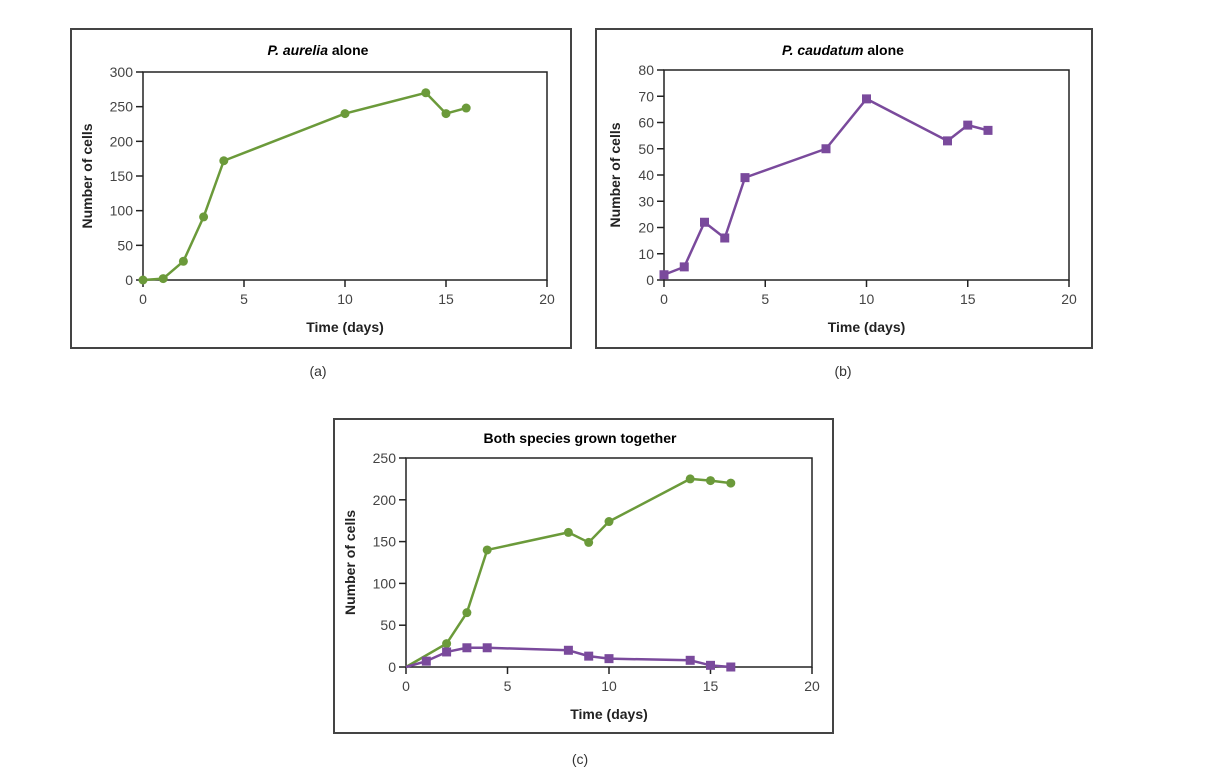 Image resolution: width=1208 pixels, height=780 pixels. What do you see at coordinates (646, 70) in the screenshot?
I see `y-tick-label: 80` at bounding box center [646, 70].